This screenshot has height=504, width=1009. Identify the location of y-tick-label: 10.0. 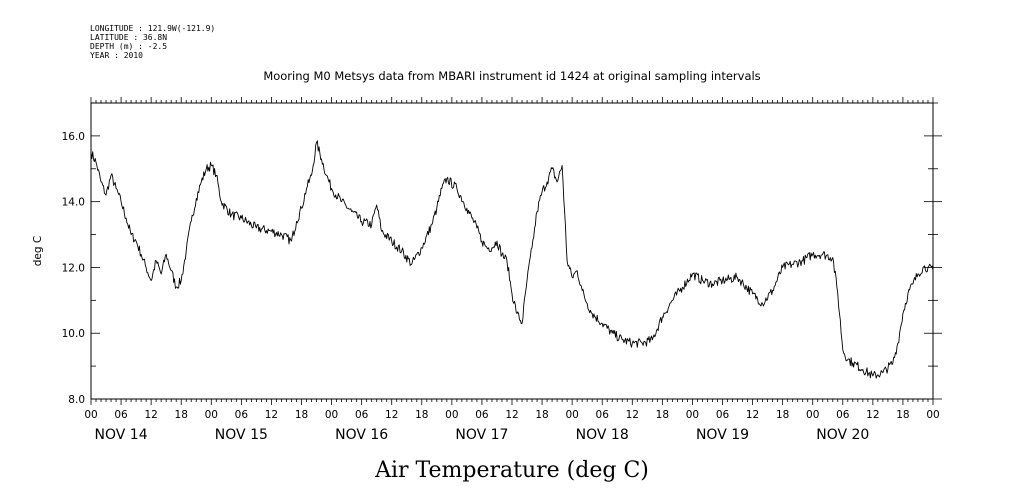
(73, 334).